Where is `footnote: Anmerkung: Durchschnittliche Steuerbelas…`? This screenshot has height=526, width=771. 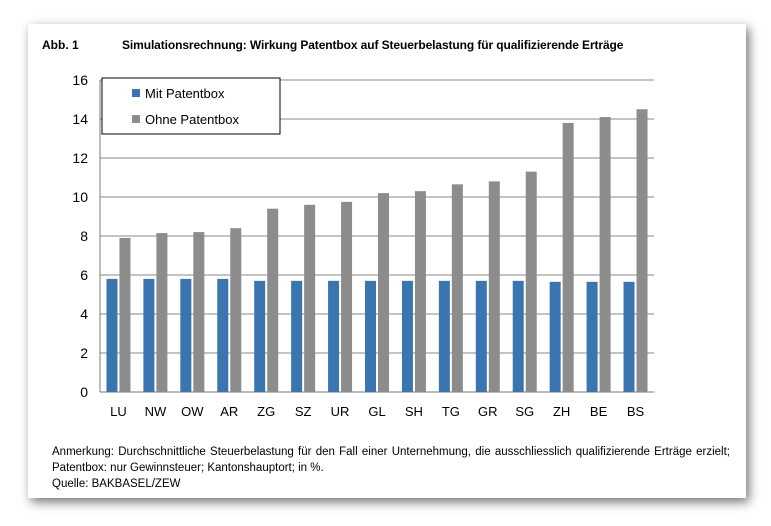 footnote: Anmerkung: Durchschnittliche Steuerbelas… is located at coordinates (391, 460).